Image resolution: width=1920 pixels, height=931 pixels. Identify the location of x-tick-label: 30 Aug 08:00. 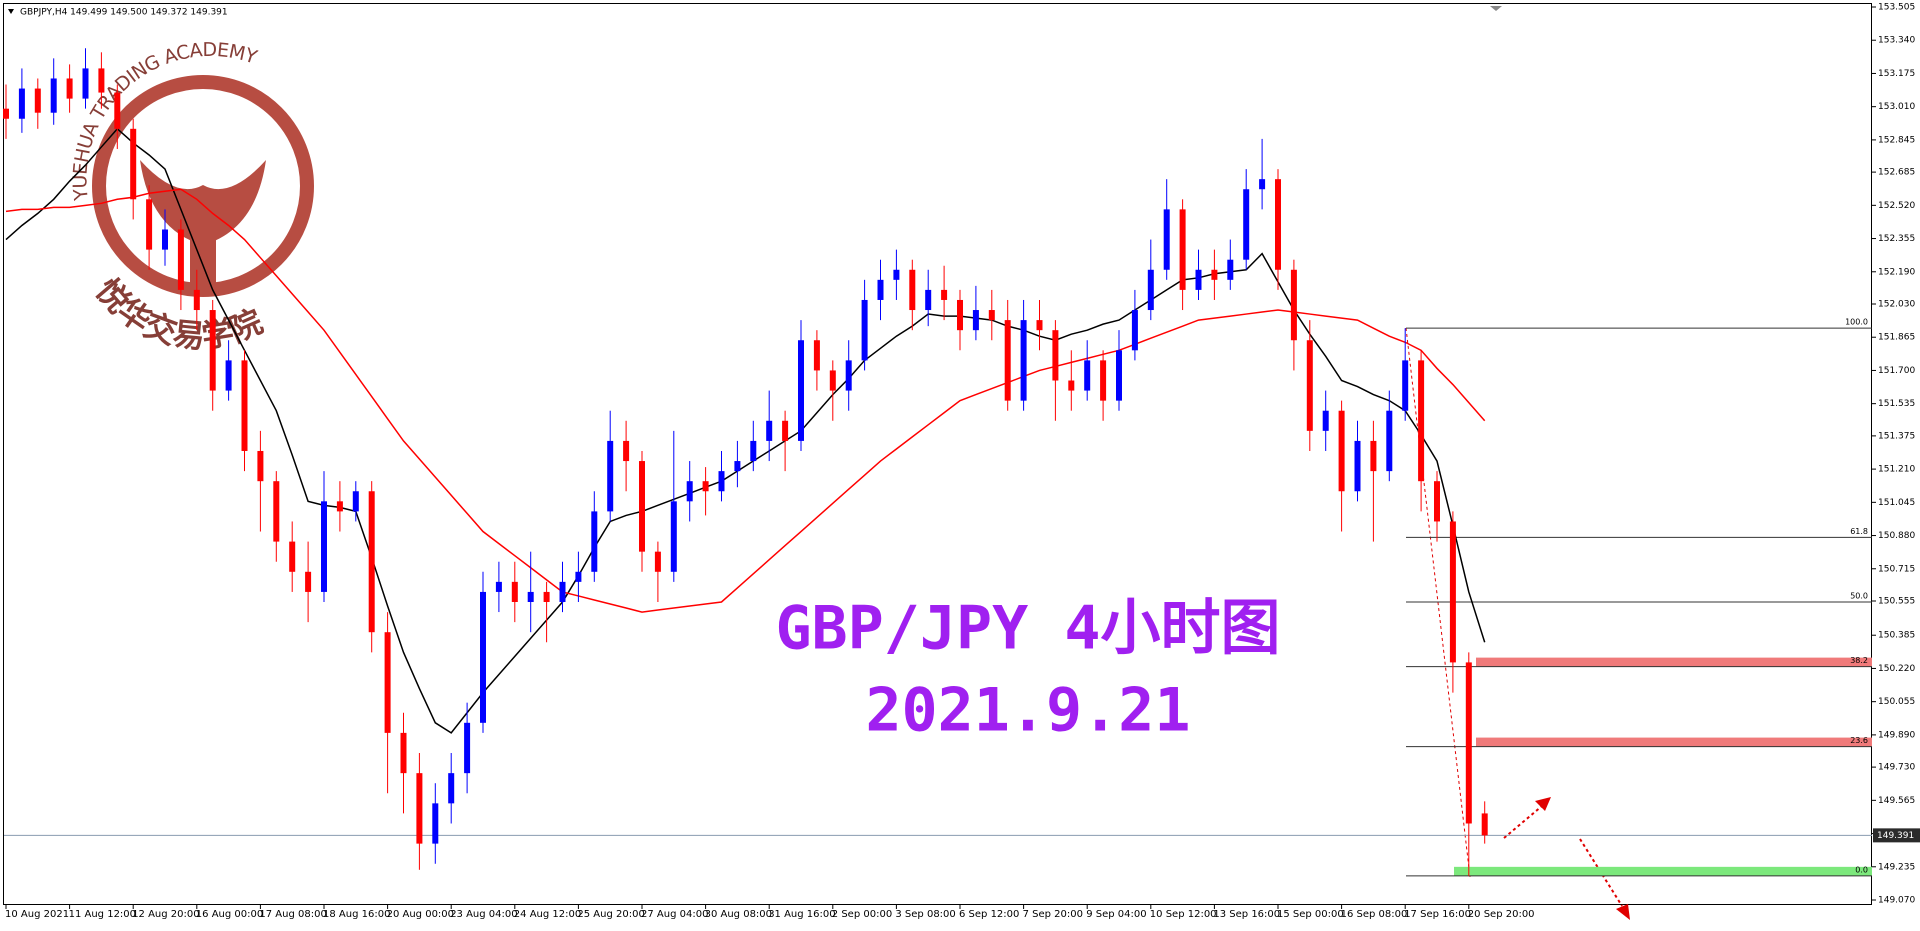
(738, 914).